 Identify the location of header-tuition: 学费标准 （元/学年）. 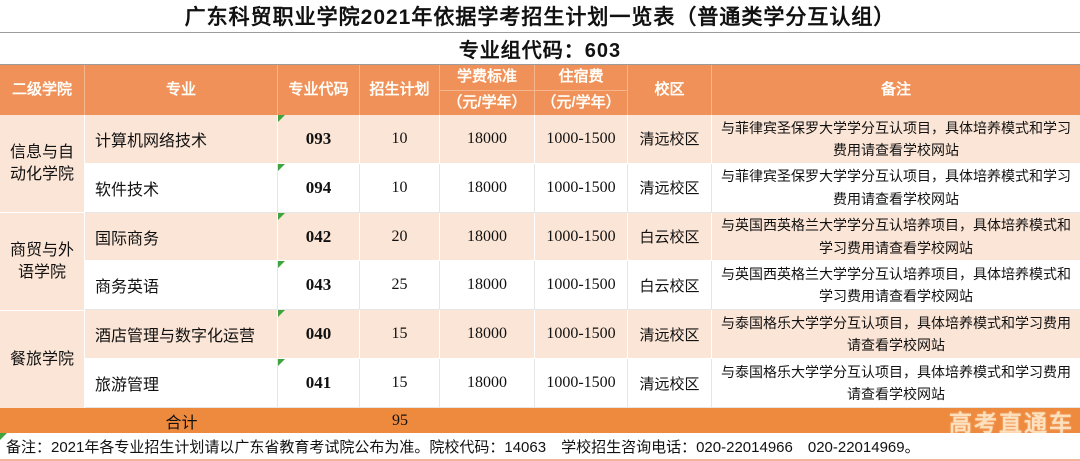
(487, 90).